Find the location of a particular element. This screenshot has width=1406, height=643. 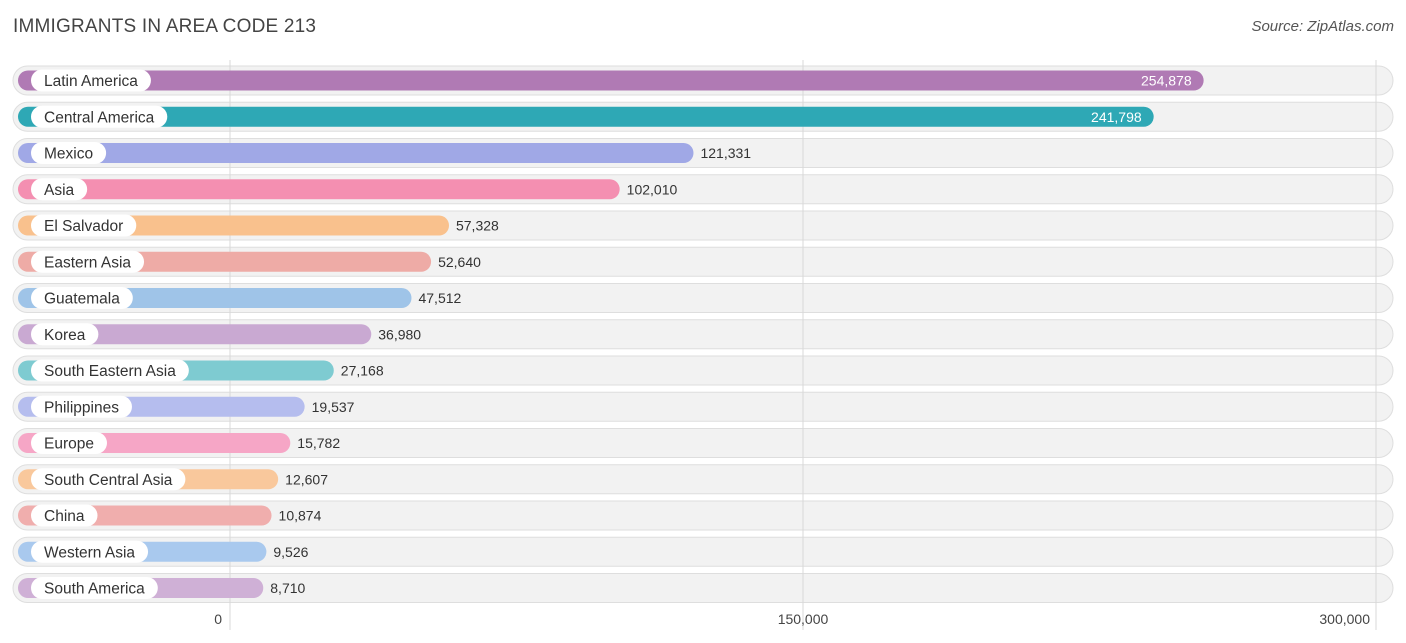

value-label: 52,640 is located at coordinates (459, 262).